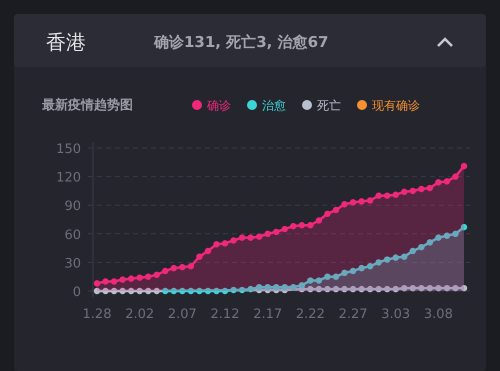  I want to click on y-tick-label: 150, so click(68, 149).